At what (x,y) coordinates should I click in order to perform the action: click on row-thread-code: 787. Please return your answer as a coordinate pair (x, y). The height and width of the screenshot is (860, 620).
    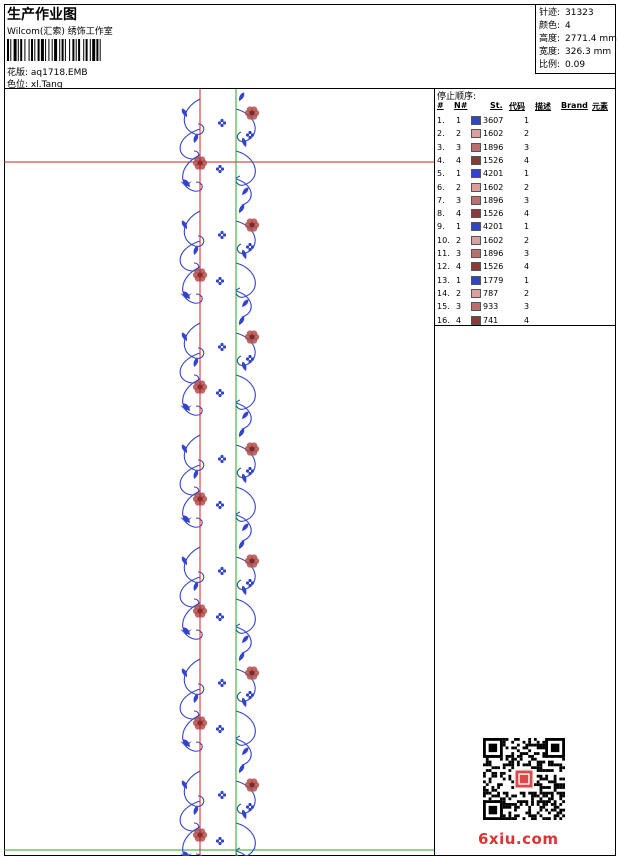
    Looking at the image, I should click on (491, 293).